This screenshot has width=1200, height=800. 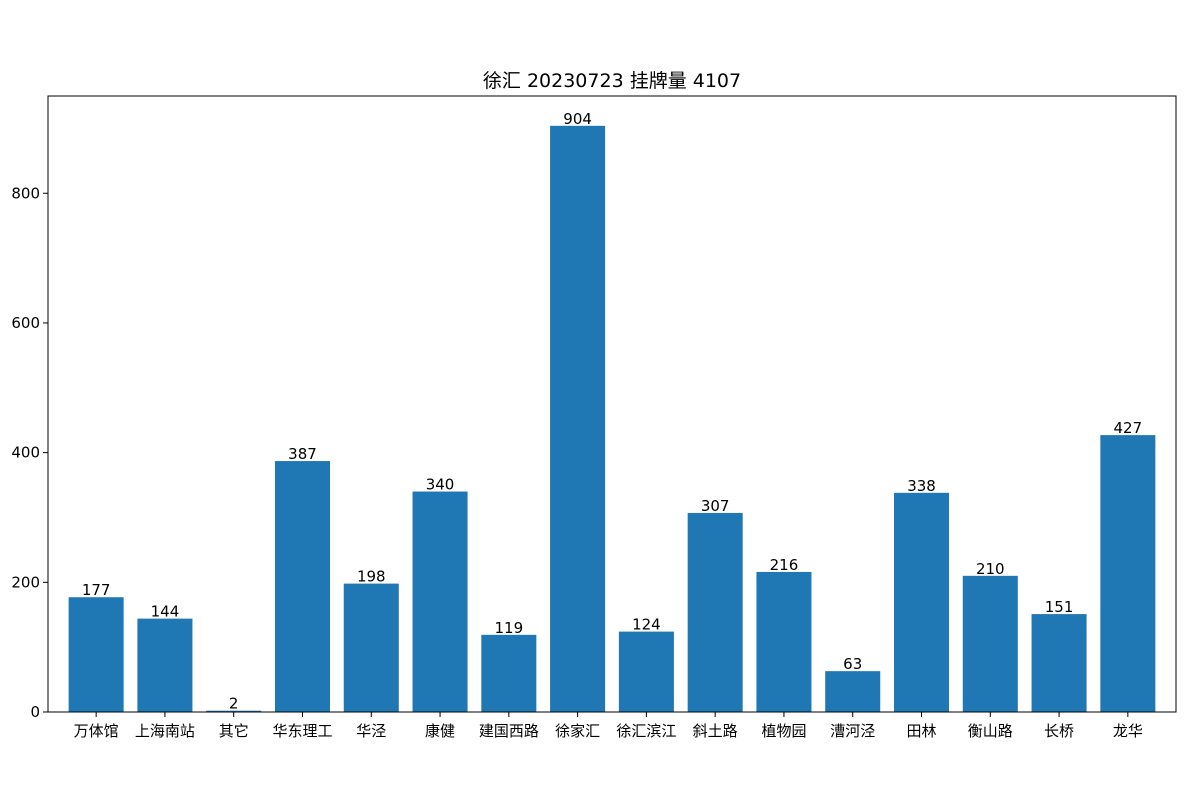 I want to click on bar-value-label: 307, so click(x=715, y=506).